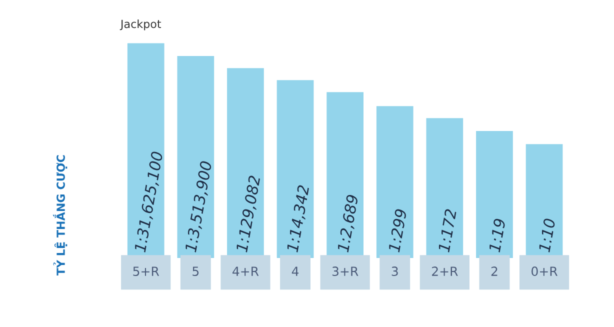  I want to click on x-tick-label: 2+R, so click(445, 271).